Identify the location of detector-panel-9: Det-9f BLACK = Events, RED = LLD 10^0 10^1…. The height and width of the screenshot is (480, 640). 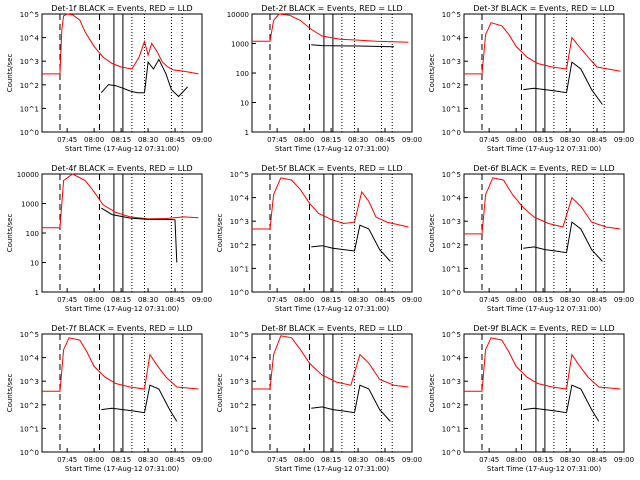
(531, 398).